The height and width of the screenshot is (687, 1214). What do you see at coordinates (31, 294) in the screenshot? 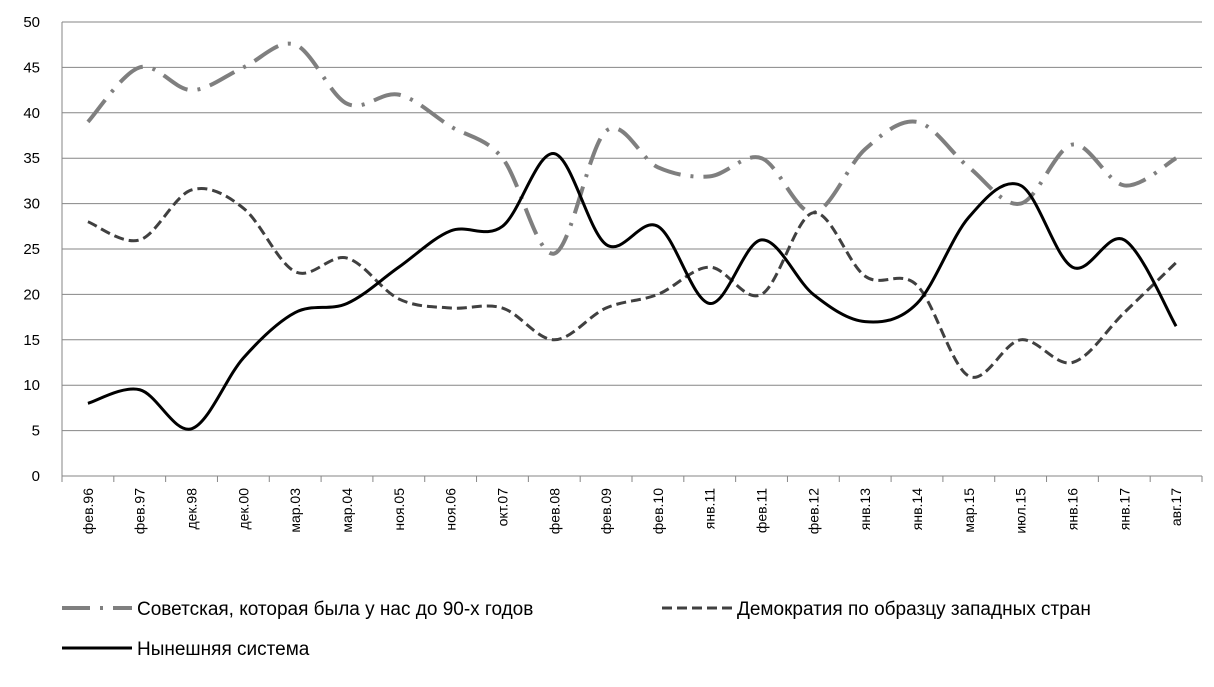
I see `y-tick-label: 20` at bounding box center [31, 294].